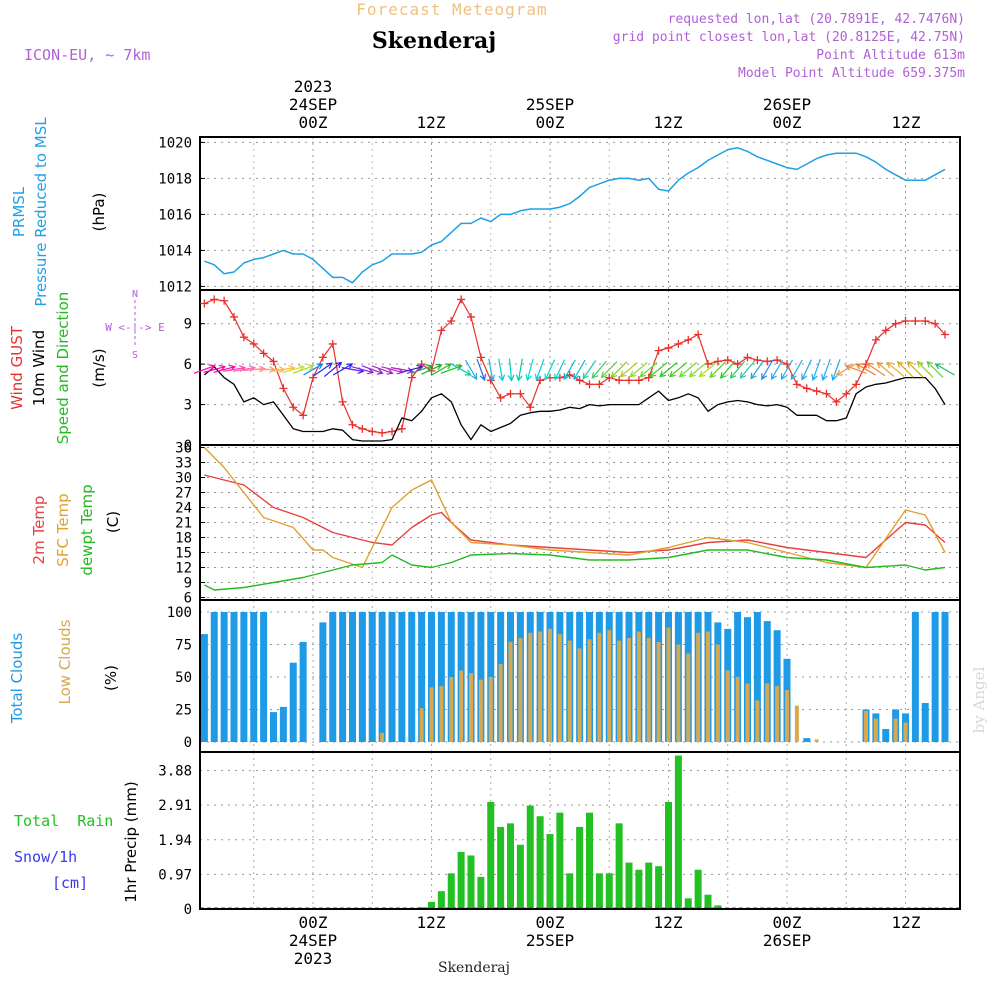  Describe the element at coordinates (99, 367) in the screenshot. I see `wind-unit: (m/s)` at that location.